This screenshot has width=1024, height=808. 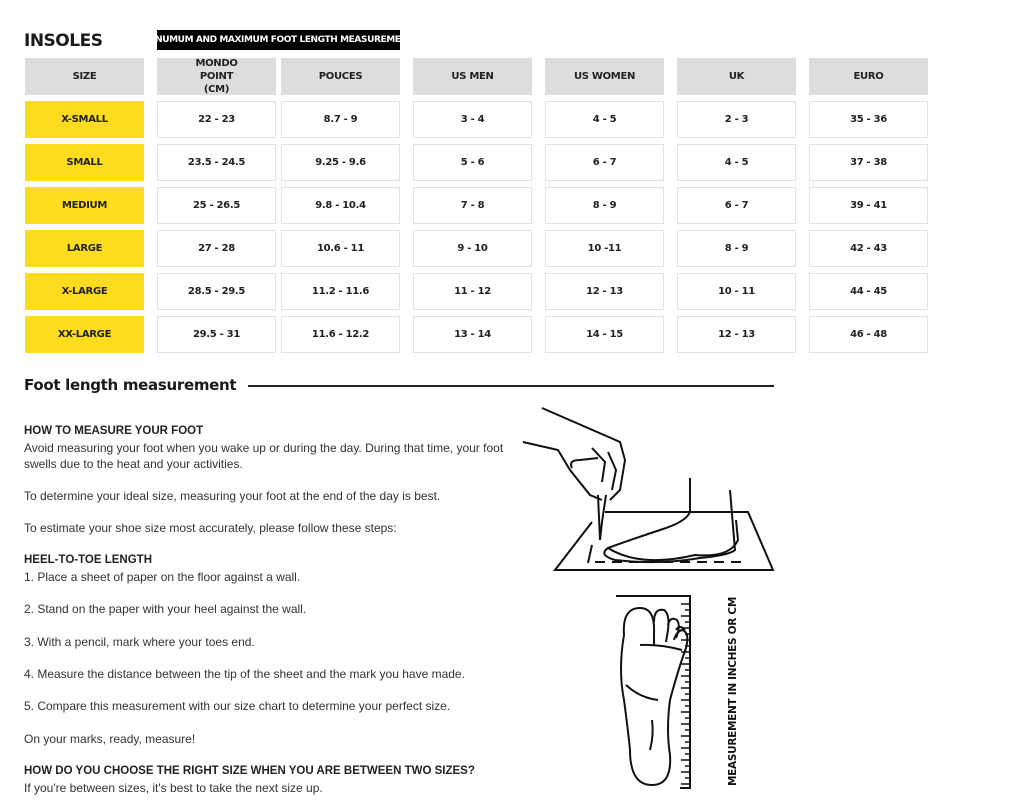 I want to click on cell-uk: 6 - 7, so click(x=736, y=205).